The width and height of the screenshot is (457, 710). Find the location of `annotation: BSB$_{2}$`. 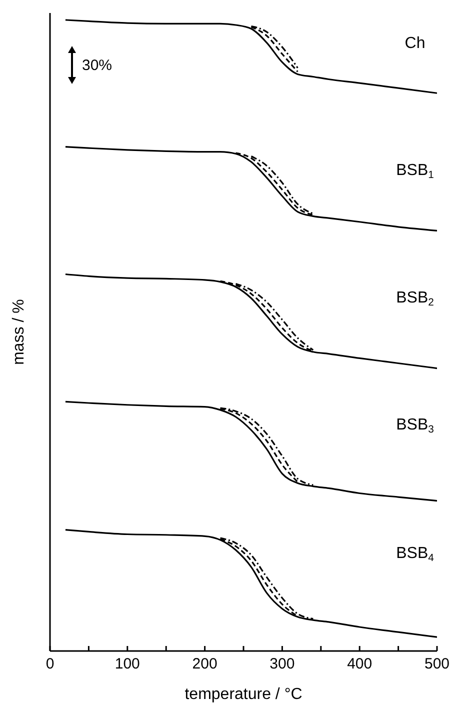

annotation: BSB$_{2}$ is located at coordinates (415, 298).